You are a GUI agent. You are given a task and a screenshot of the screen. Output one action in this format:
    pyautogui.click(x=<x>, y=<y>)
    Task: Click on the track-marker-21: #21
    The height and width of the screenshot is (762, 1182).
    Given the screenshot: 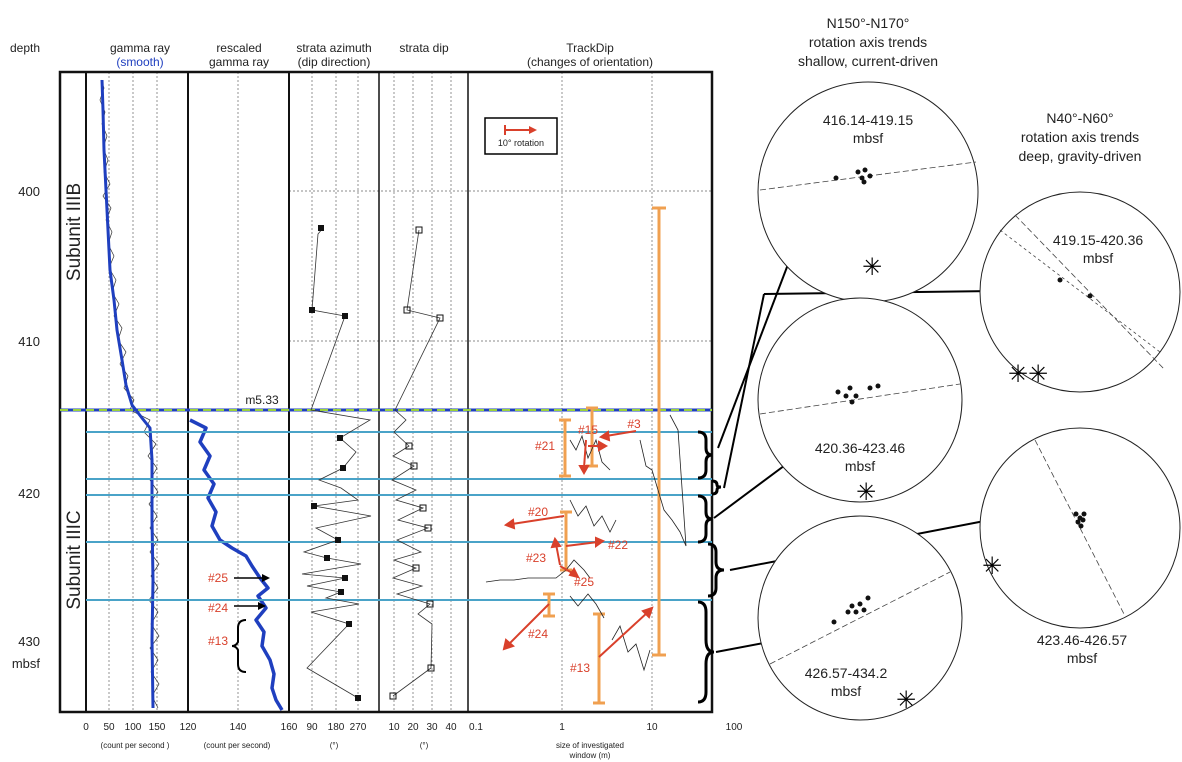 What is the action you would take?
    pyautogui.click(x=545, y=446)
    